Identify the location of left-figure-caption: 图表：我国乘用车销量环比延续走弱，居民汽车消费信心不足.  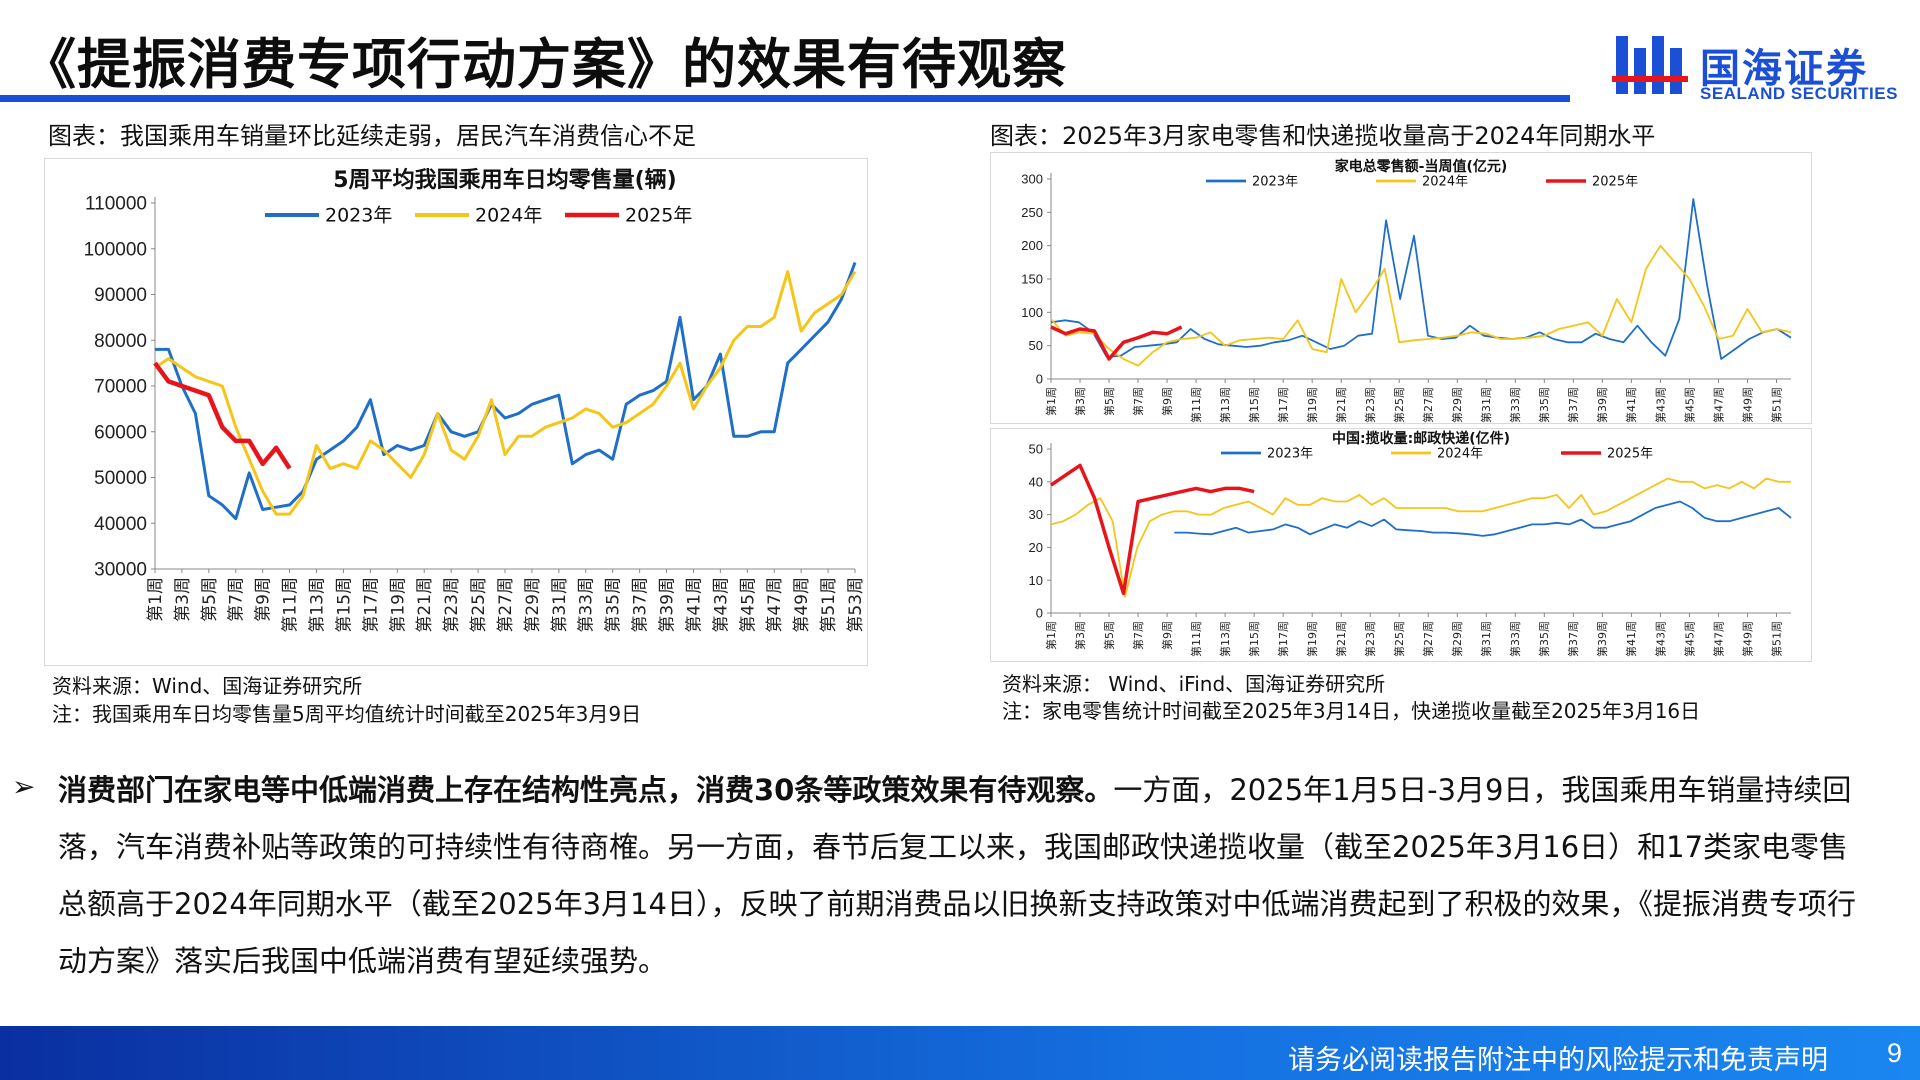
(372, 136).